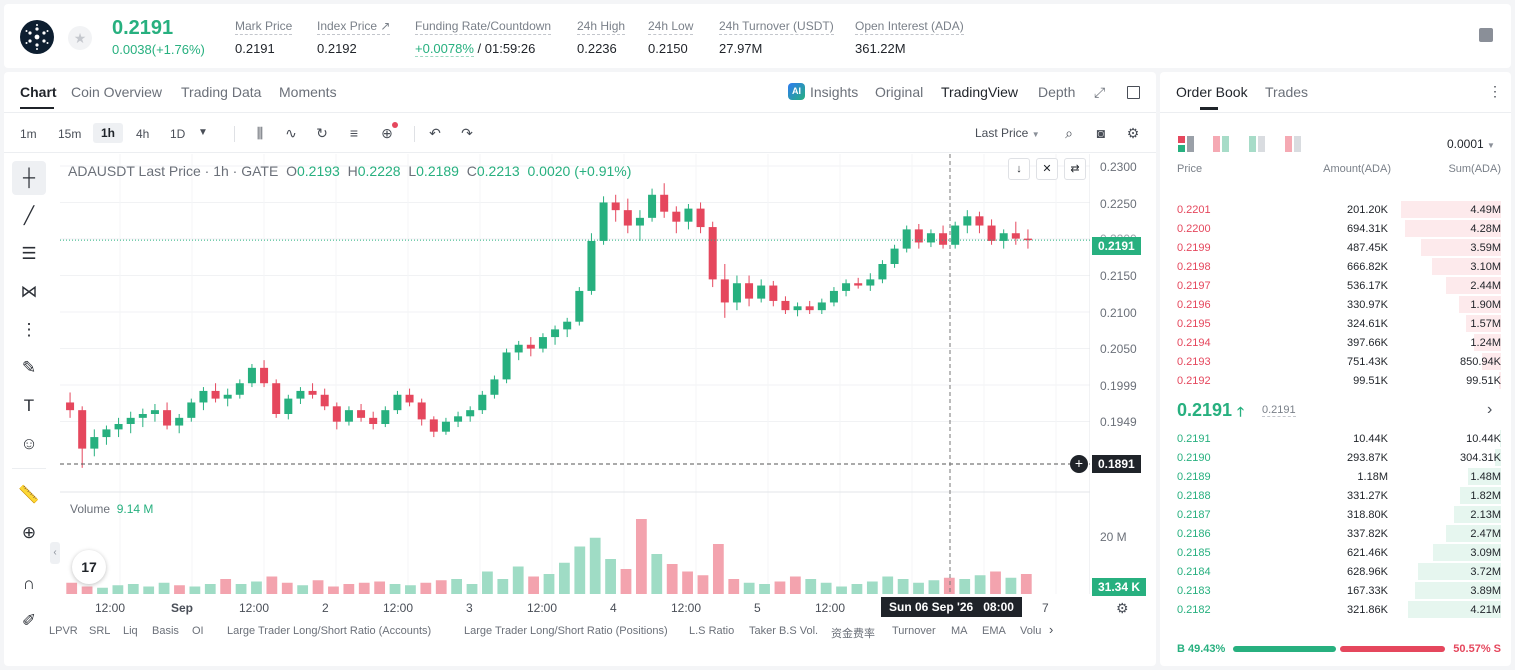  What do you see at coordinates (55, 553) in the screenshot?
I see `collapse-toolbar-icon: ‹` at bounding box center [55, 553].